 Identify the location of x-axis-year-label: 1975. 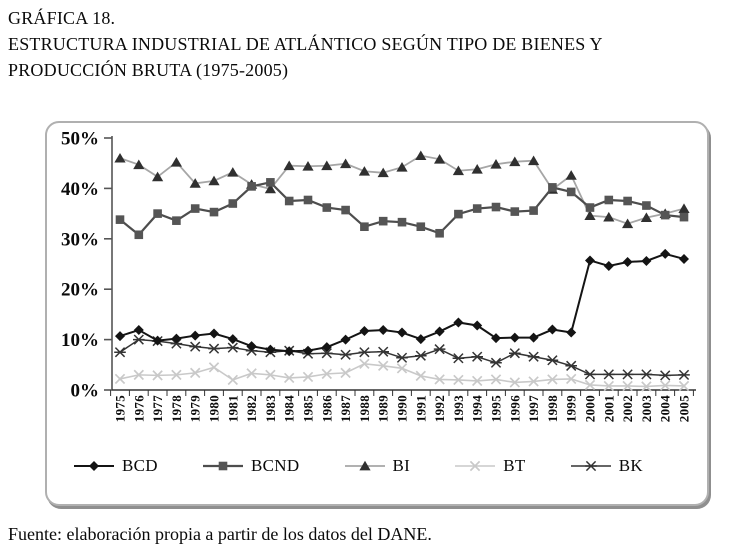
(120, 408).